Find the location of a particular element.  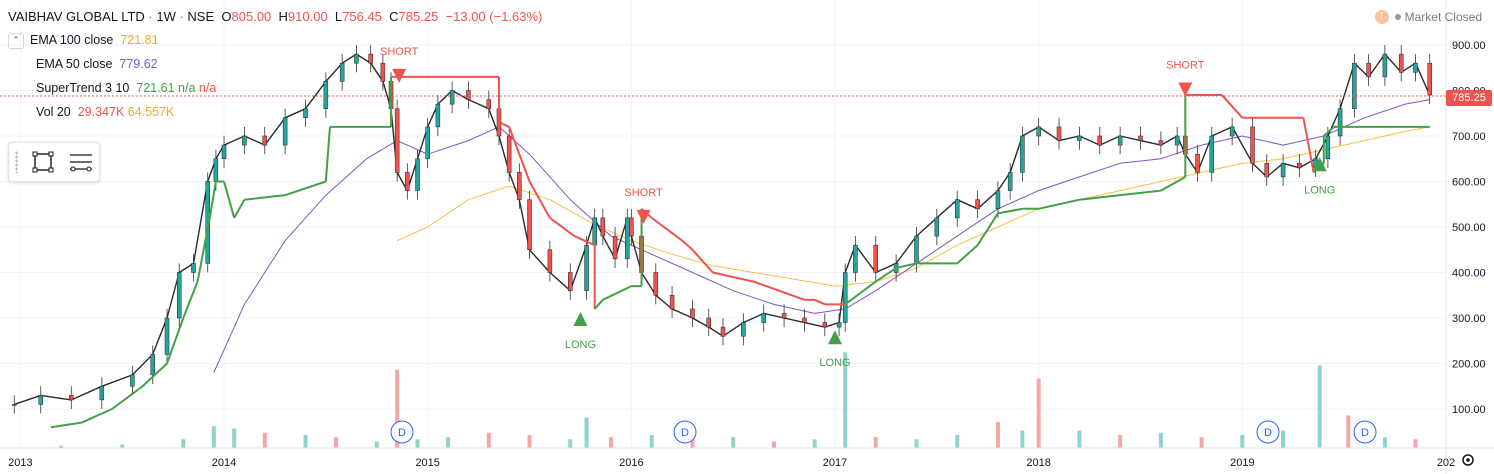

ema50-legend: EMA 50 close 779.62 is located at coordinates (275, 64).